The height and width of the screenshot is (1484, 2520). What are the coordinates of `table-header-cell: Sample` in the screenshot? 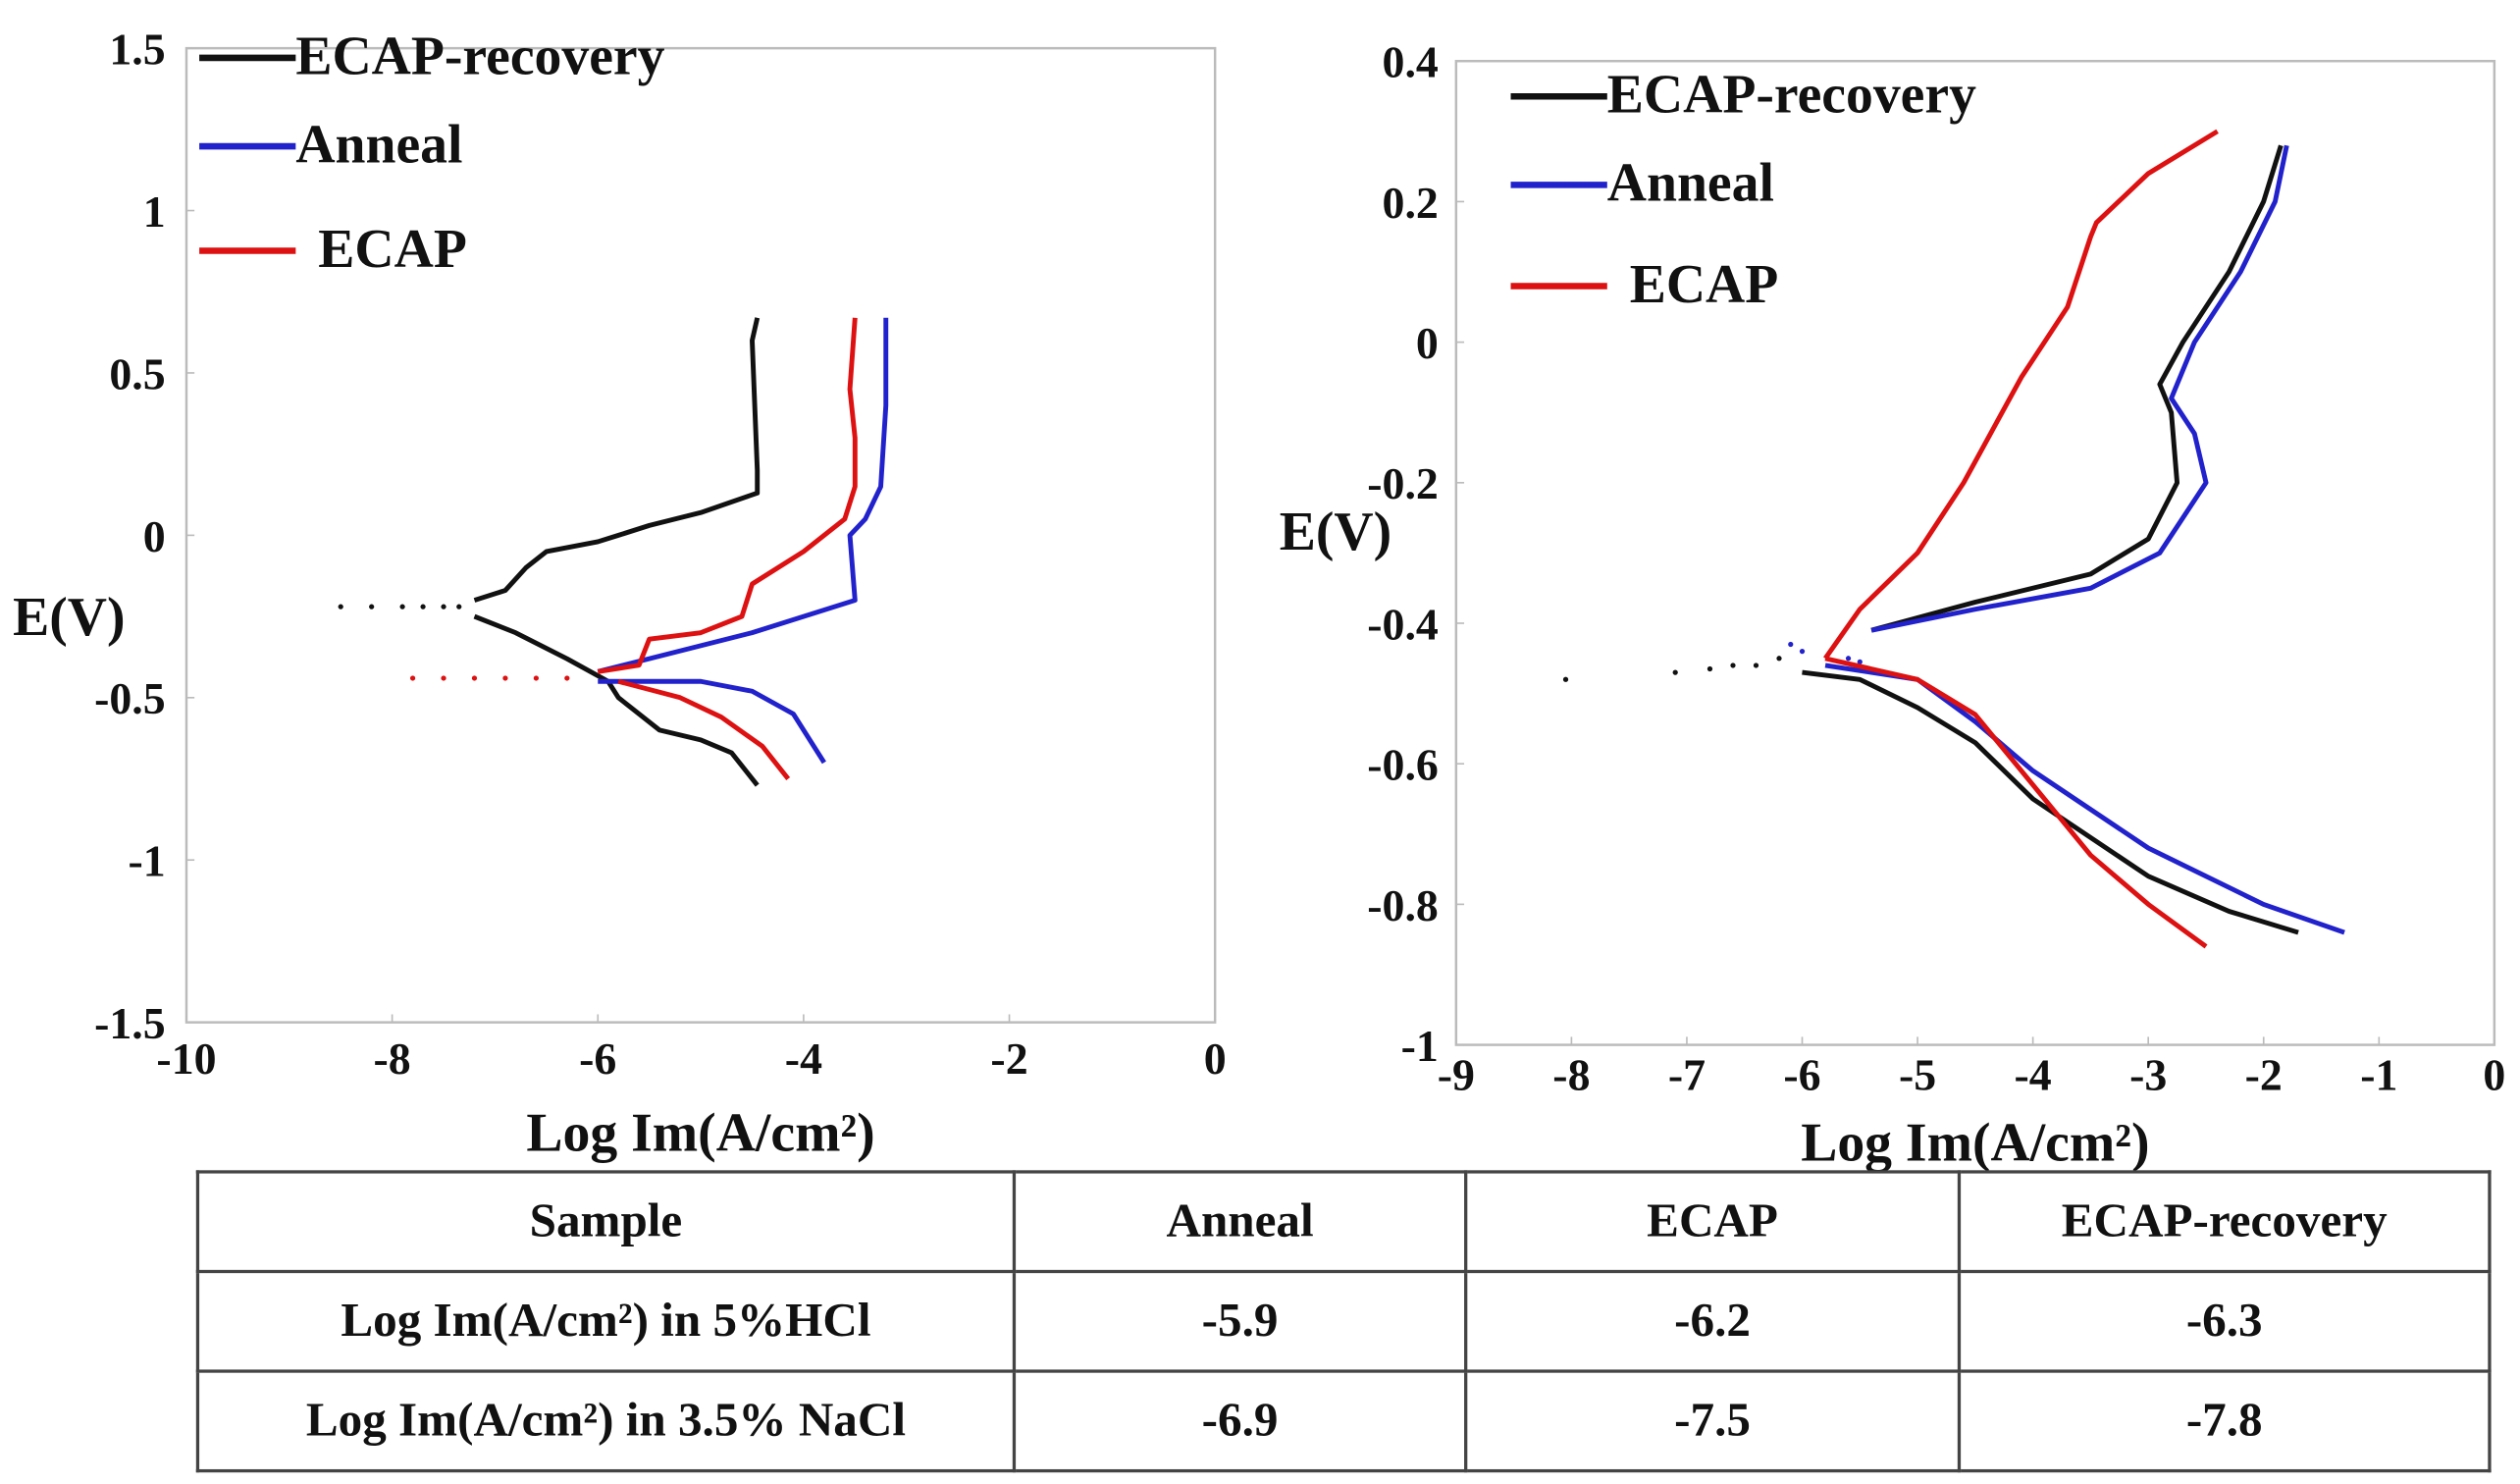 It's located at (606, 1222).